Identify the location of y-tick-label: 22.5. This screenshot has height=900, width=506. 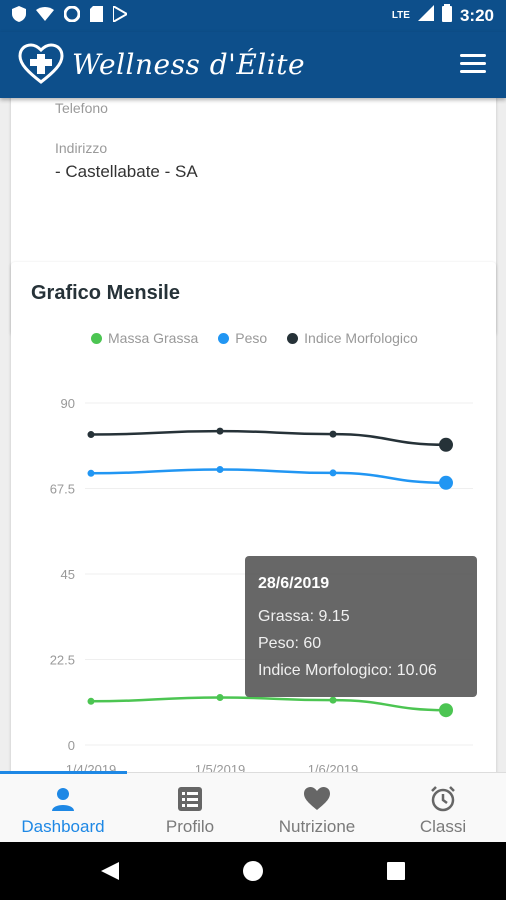
(62, 660).